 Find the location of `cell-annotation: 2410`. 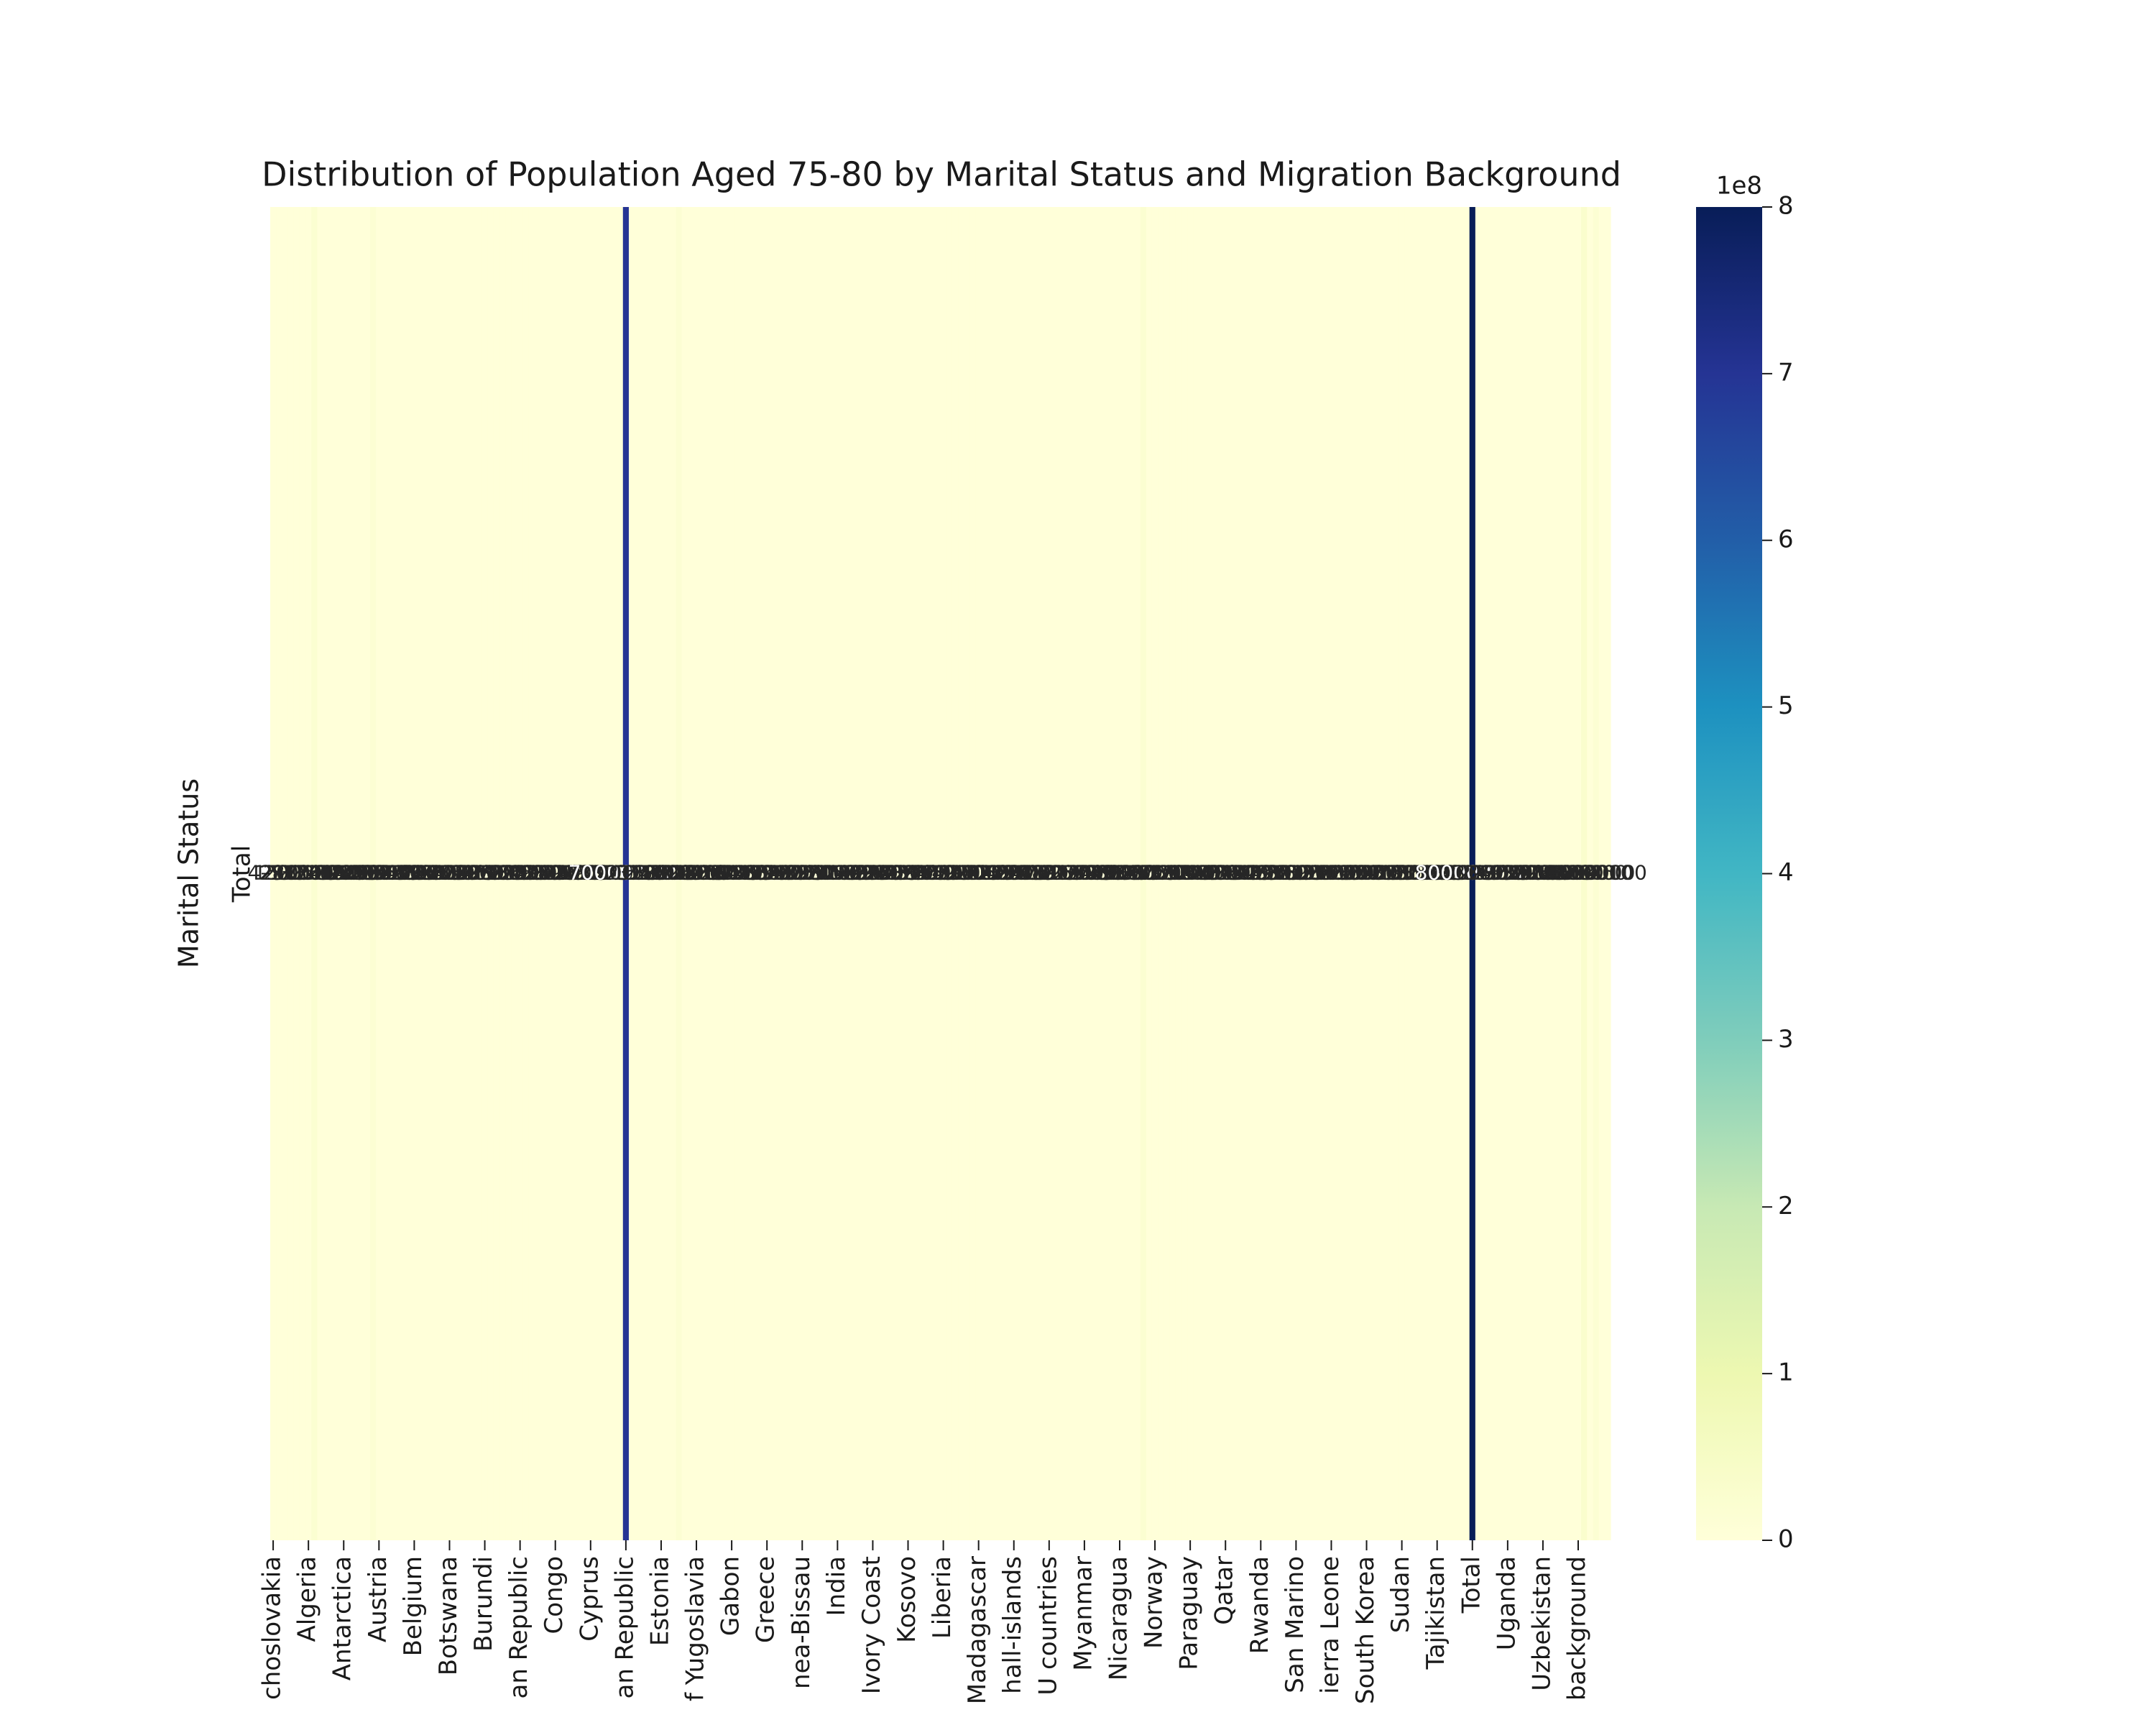

cell-annotation: 2410 is located at coordinates (1201, 873).